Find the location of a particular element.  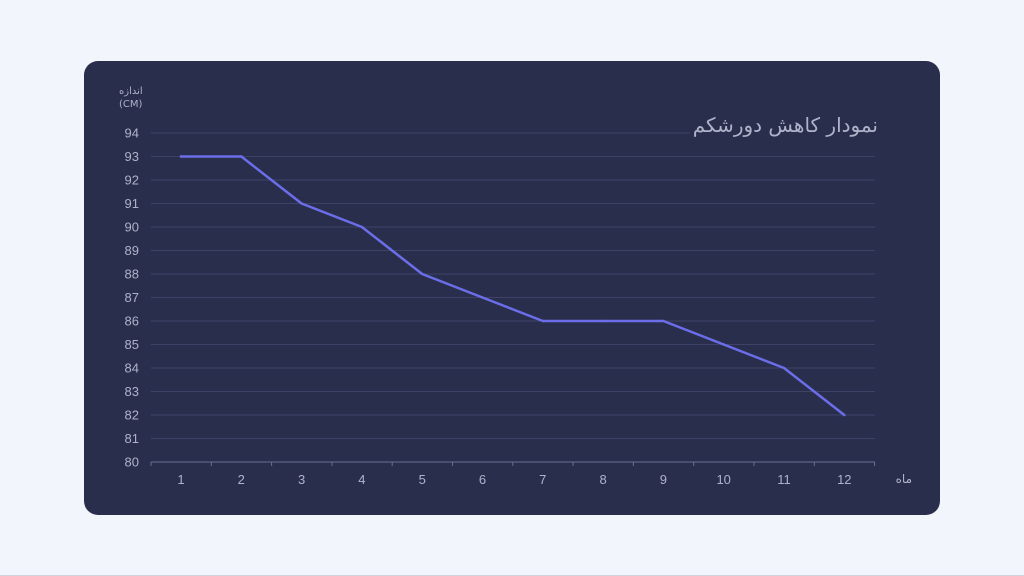

y-tick-label: 82 is located at coordinates (132, 415).